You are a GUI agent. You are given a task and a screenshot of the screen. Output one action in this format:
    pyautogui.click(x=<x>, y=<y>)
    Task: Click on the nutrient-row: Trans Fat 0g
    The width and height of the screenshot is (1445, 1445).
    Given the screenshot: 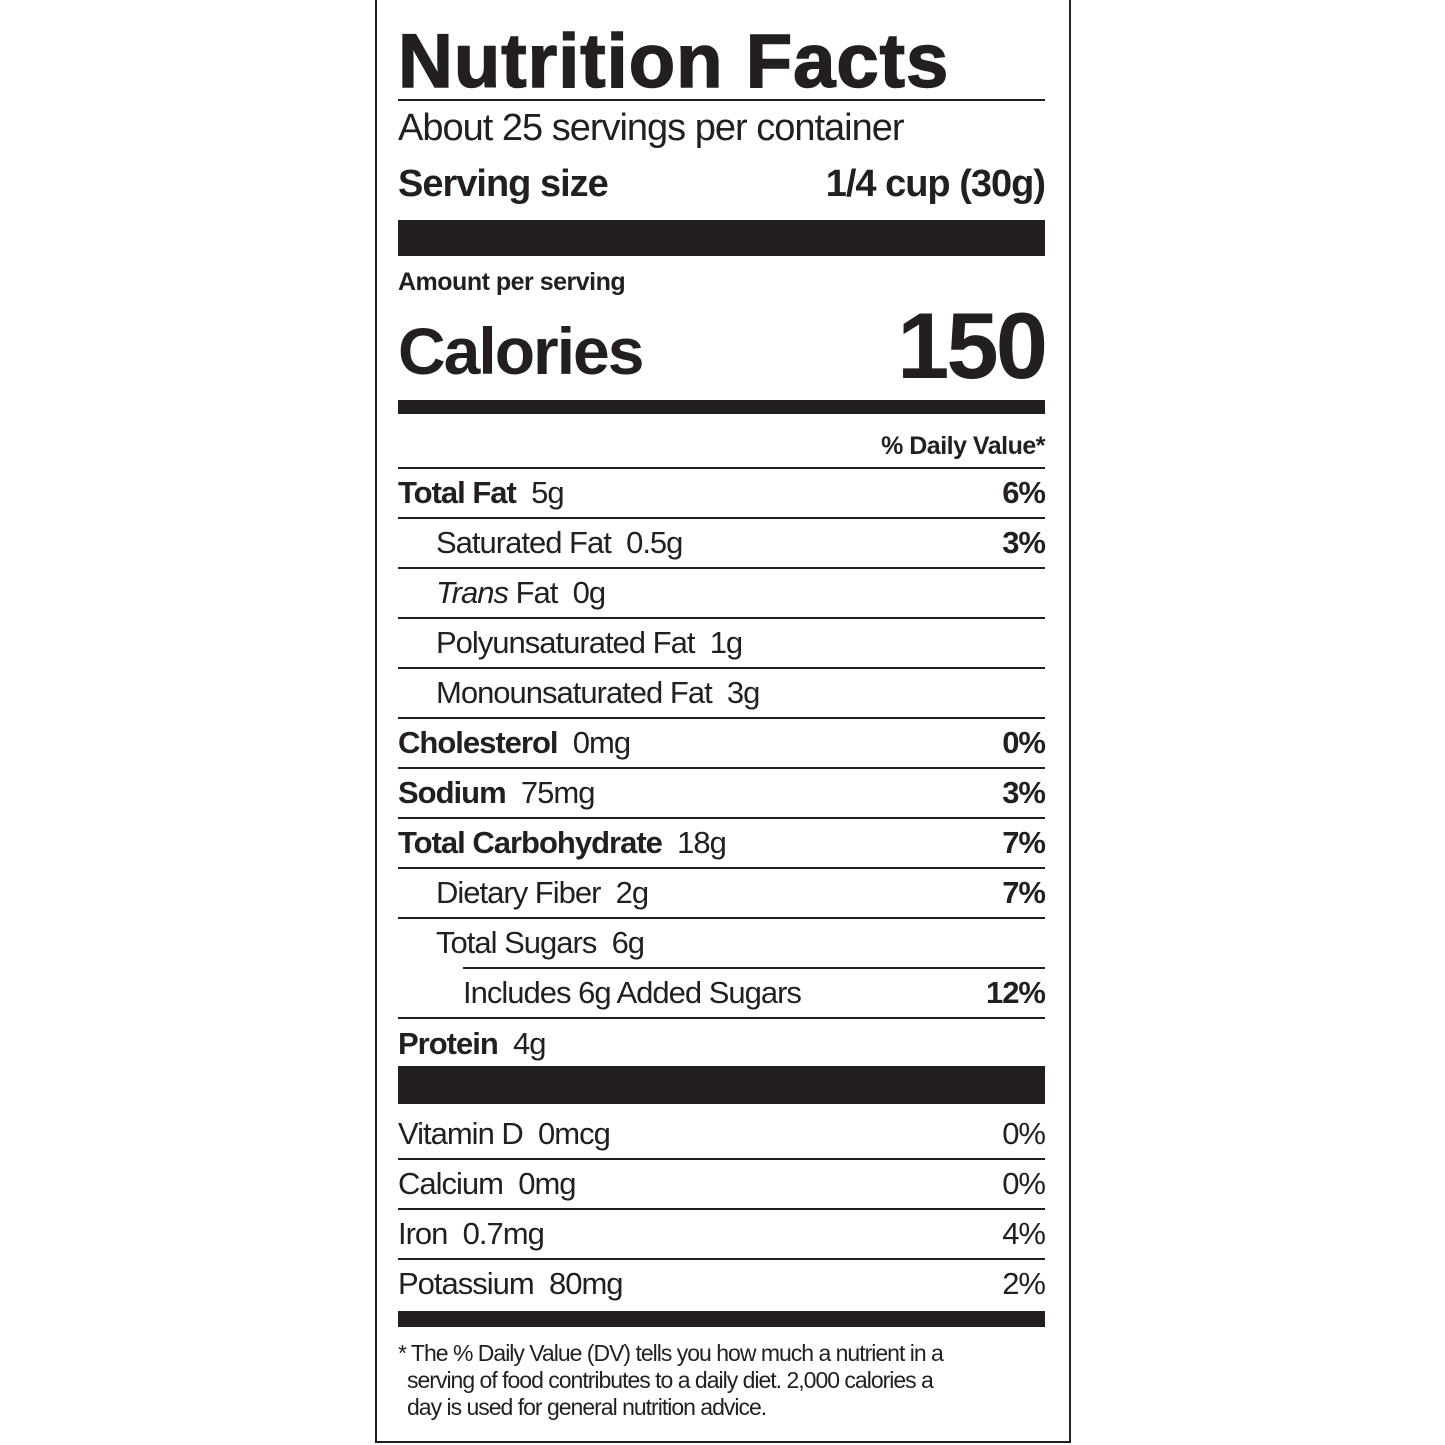 What is the action you would take?
    pyautogui.click(x=721, y=592)
    